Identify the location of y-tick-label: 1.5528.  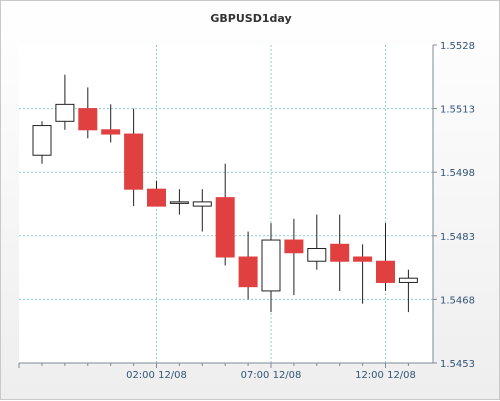
(457, 46).